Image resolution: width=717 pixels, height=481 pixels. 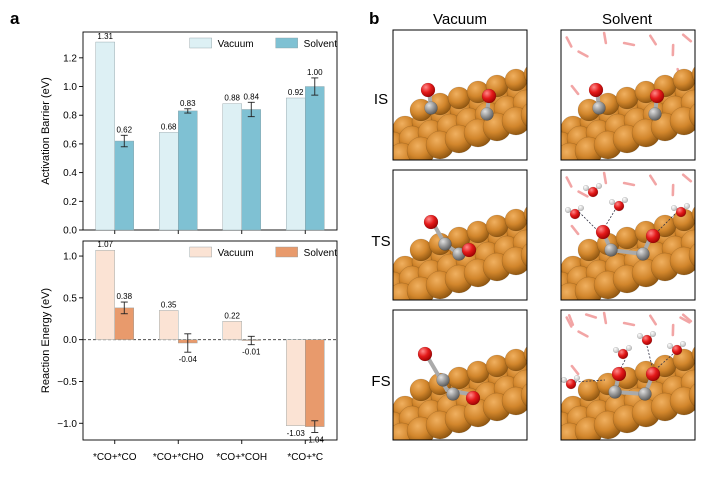 What do you see at coordinates (321, 44) in the screenshot?
I see `legend-label-solvent: Solvent` at bounding box center [321, 44].